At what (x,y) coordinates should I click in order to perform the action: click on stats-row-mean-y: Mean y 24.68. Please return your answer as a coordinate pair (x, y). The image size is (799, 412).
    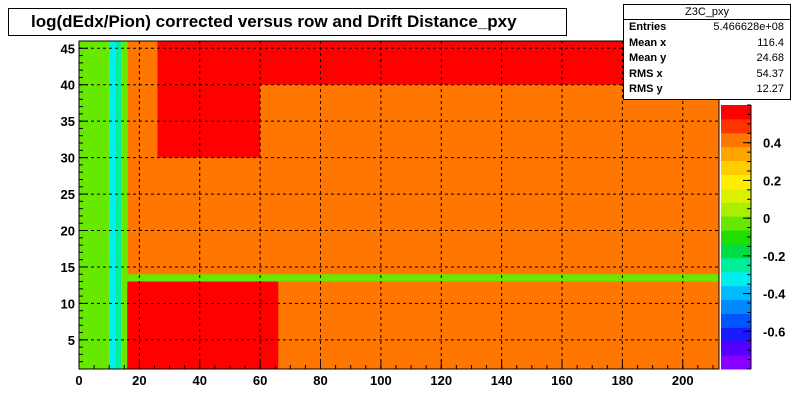
    Looking at the image, I should click on (706, 58).